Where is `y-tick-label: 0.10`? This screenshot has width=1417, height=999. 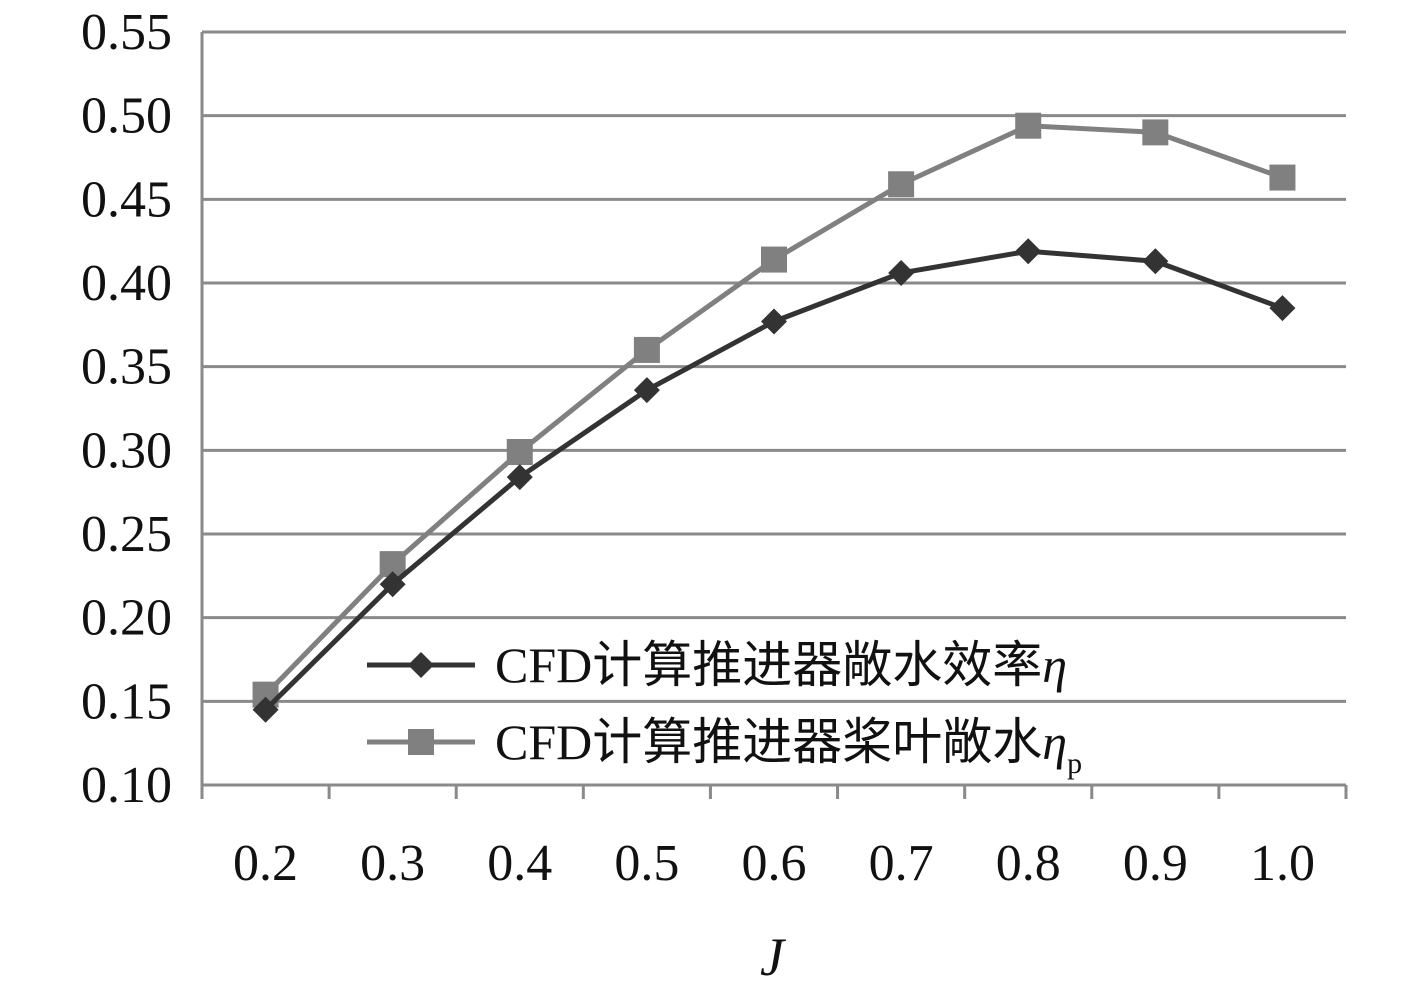 y-tick-label: 0.10 is located at coordinates (126, 785).